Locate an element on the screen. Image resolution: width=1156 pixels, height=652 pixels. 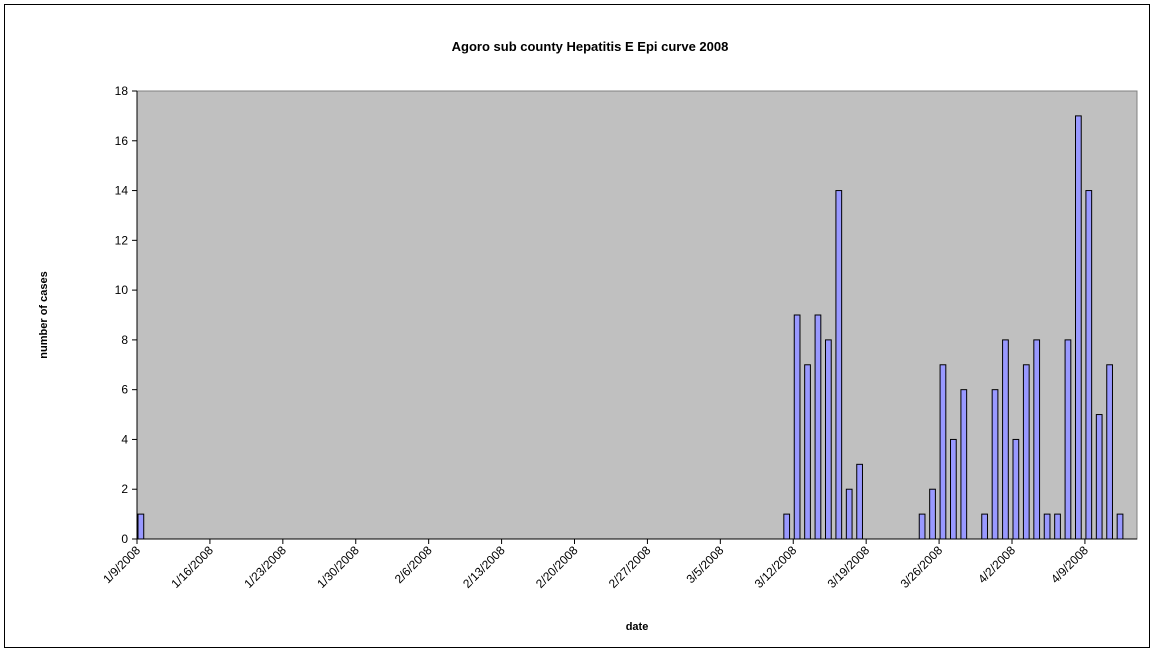
y-tick-label-4: 8 is located at coordinates (124, 340).